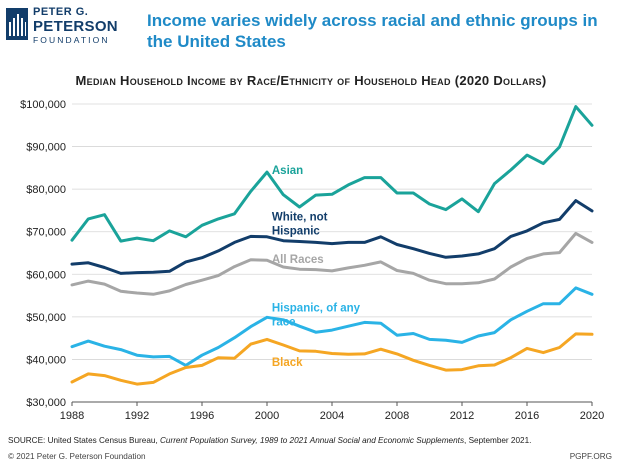 This screenshot has height=468, width=622. Describe the element at coordinates (46, 318) in the screenshot. I see `y-tick-label: $50,000` at that location.